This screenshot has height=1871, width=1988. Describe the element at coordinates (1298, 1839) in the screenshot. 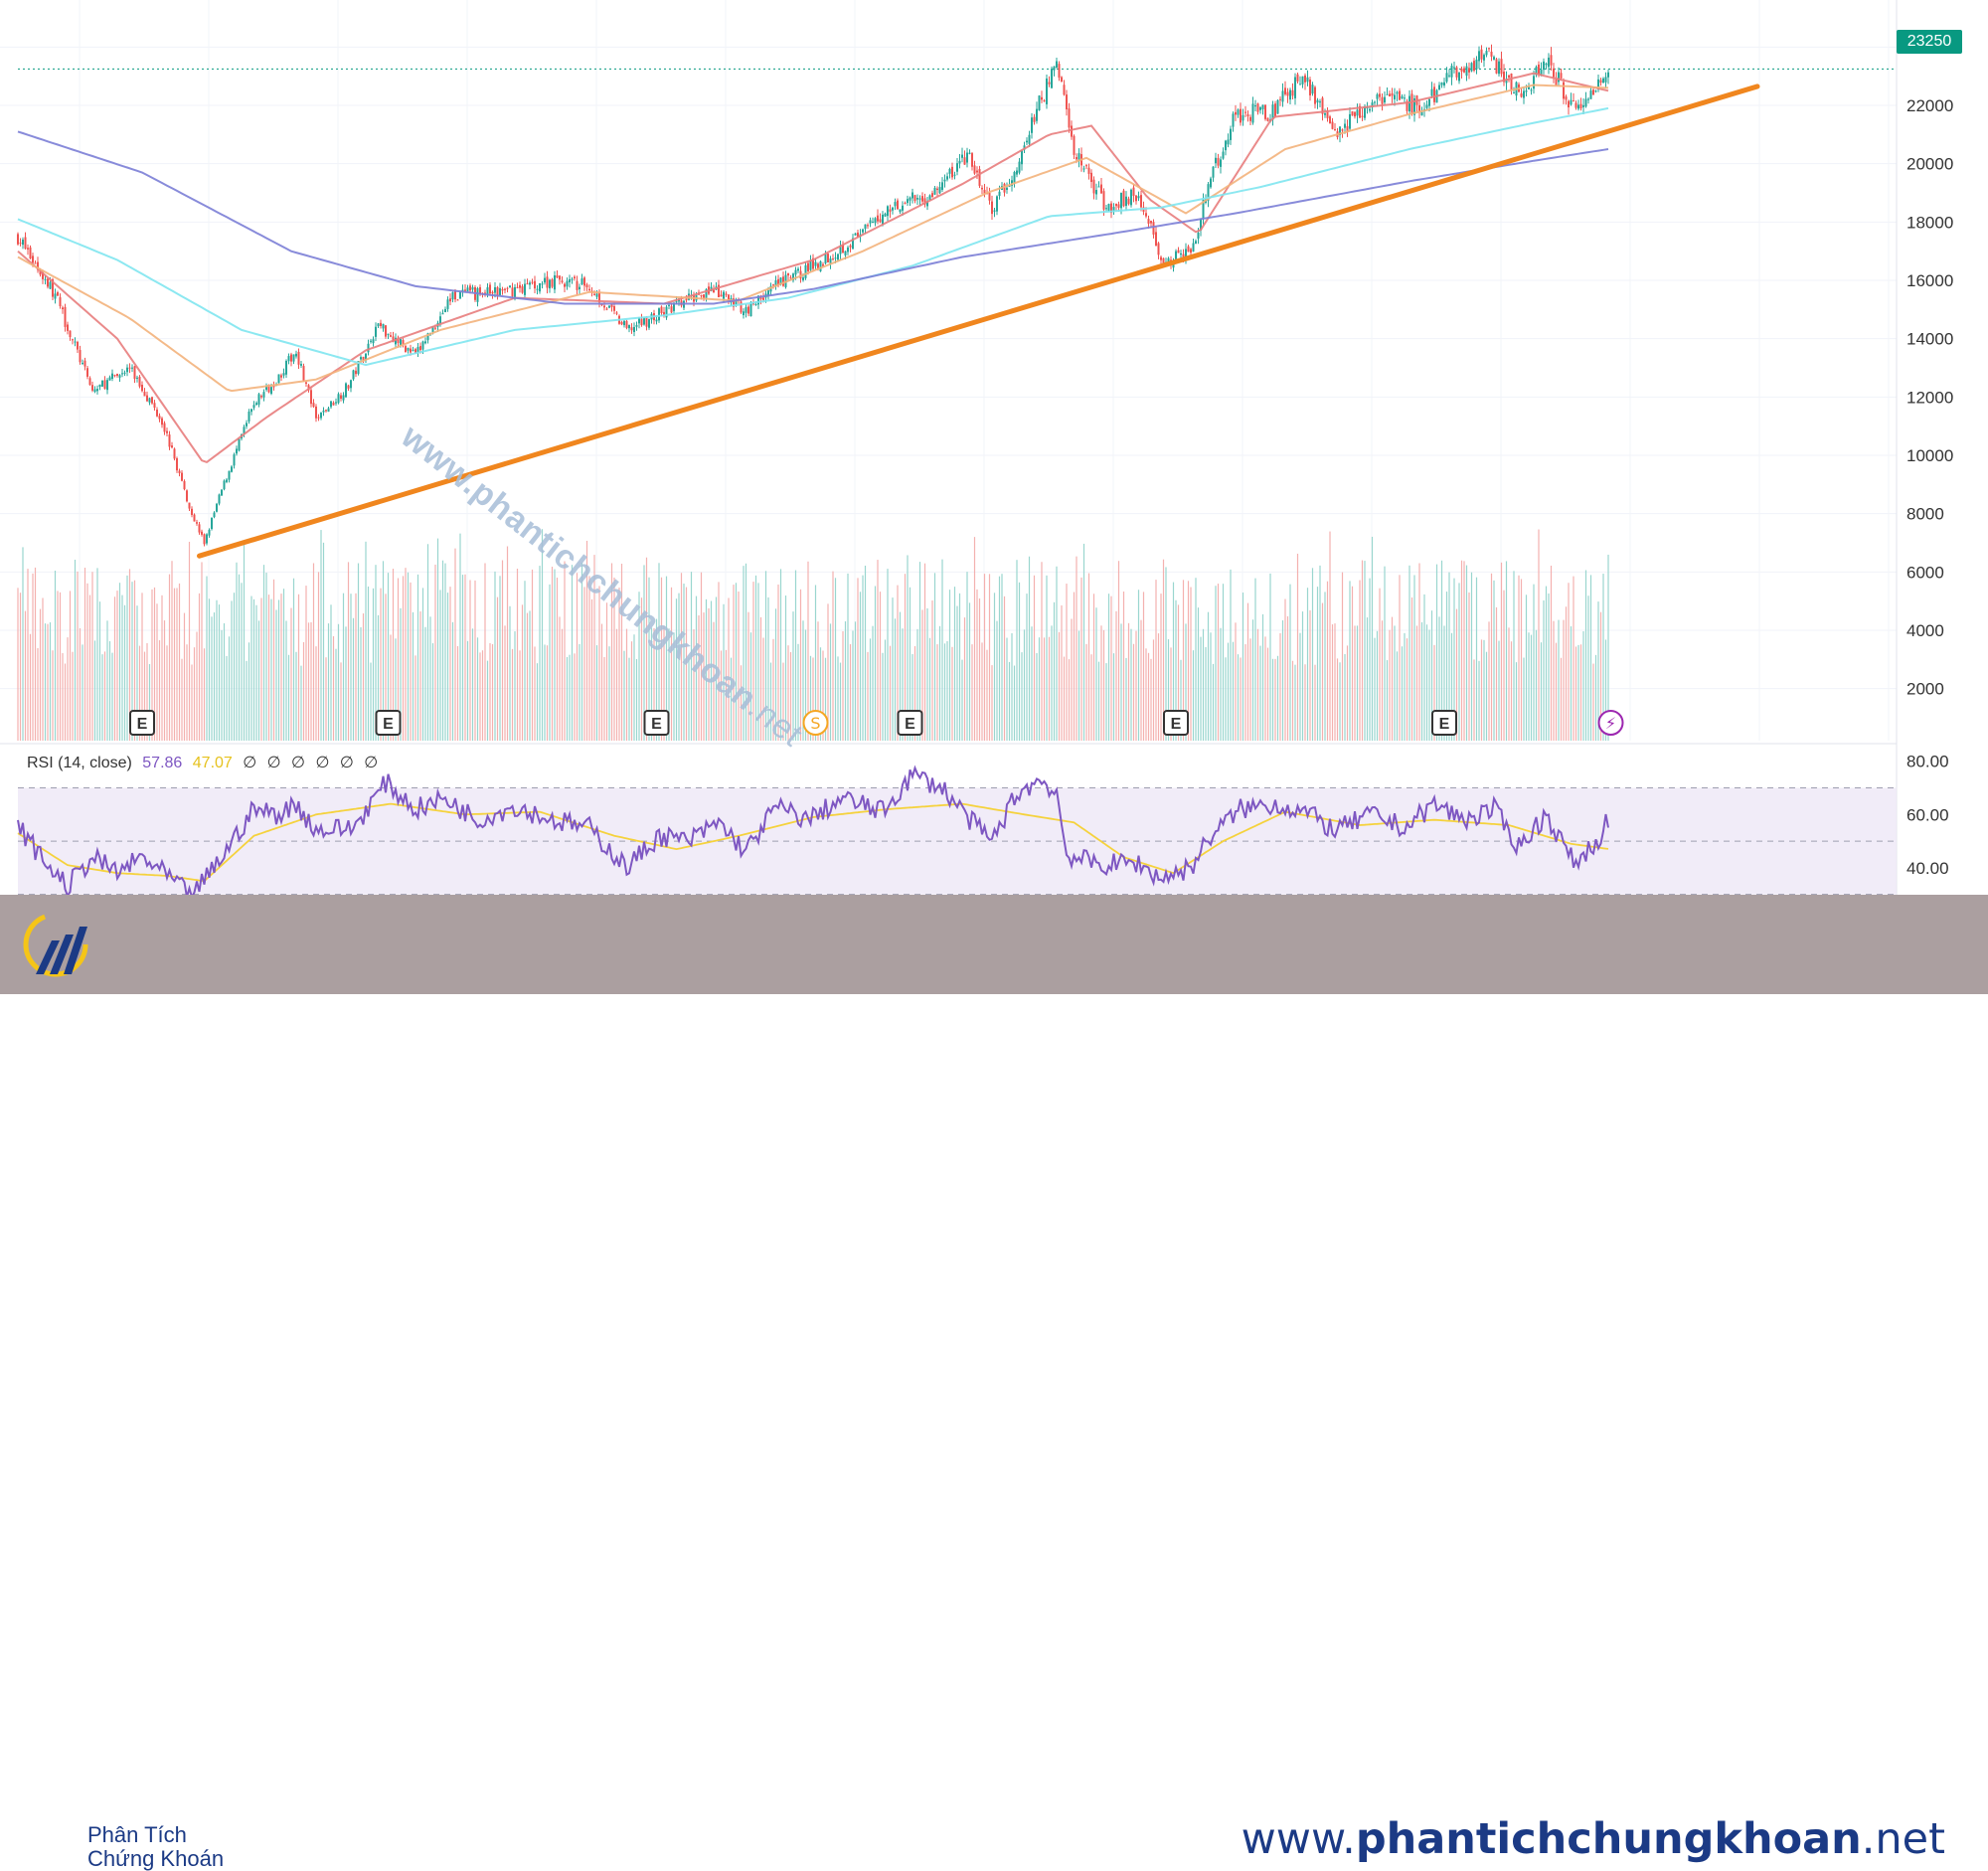

I see `site-prefix: www.` at that location.